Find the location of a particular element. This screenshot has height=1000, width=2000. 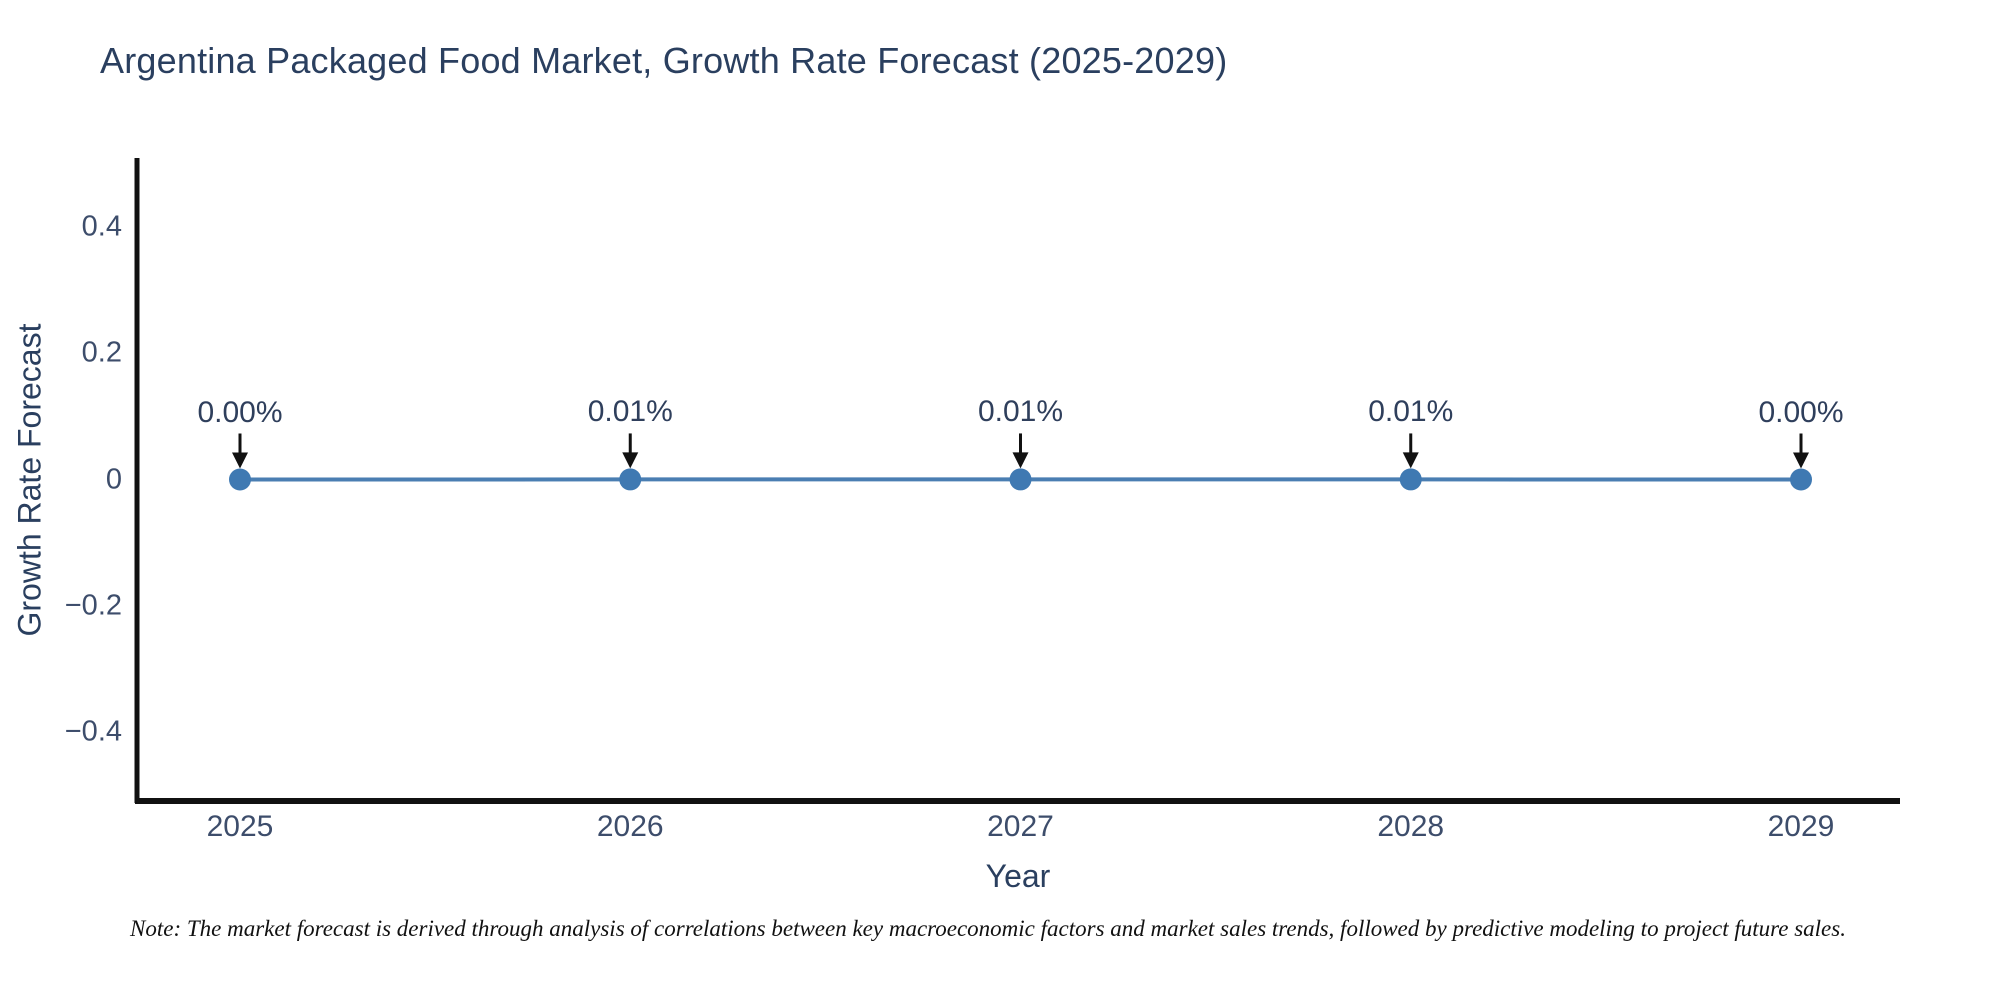

y-tick-label: 0.4 is located at coordinates (101, 226).